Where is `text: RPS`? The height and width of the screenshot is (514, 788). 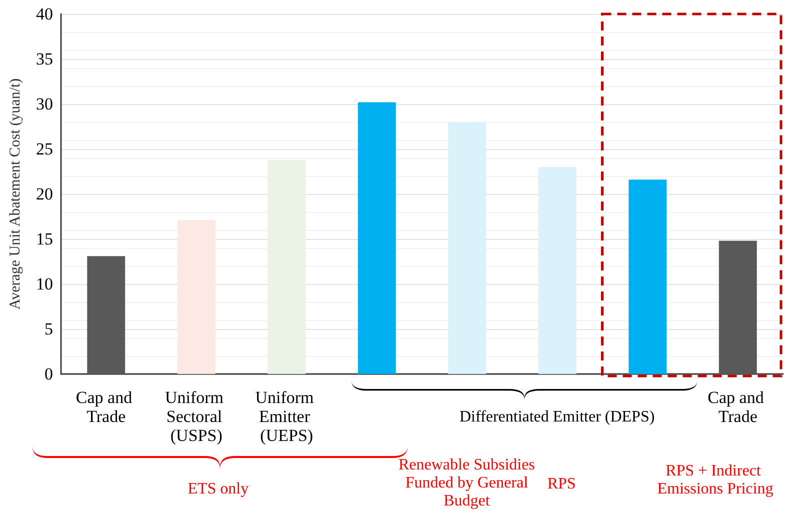
text: RPS is located at coordinates (561, 484).